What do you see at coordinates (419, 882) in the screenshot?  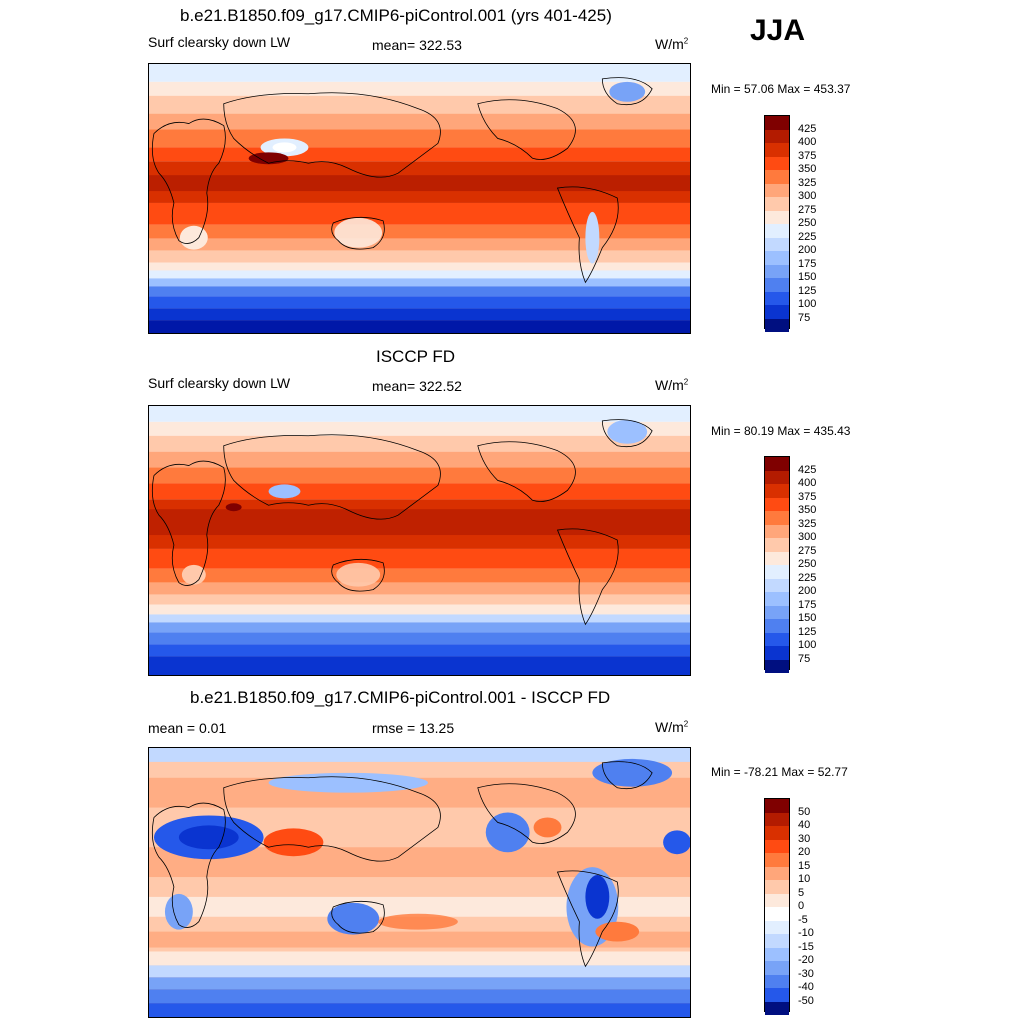 I see `panel-diff-map` at bounding box center [419, 882].